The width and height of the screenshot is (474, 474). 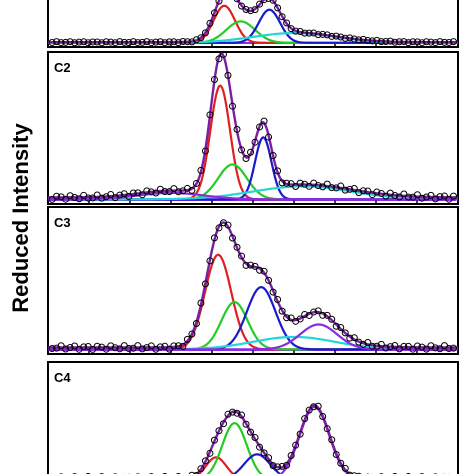 I want to click on panel-label: C3, so click(x=62, y=222).